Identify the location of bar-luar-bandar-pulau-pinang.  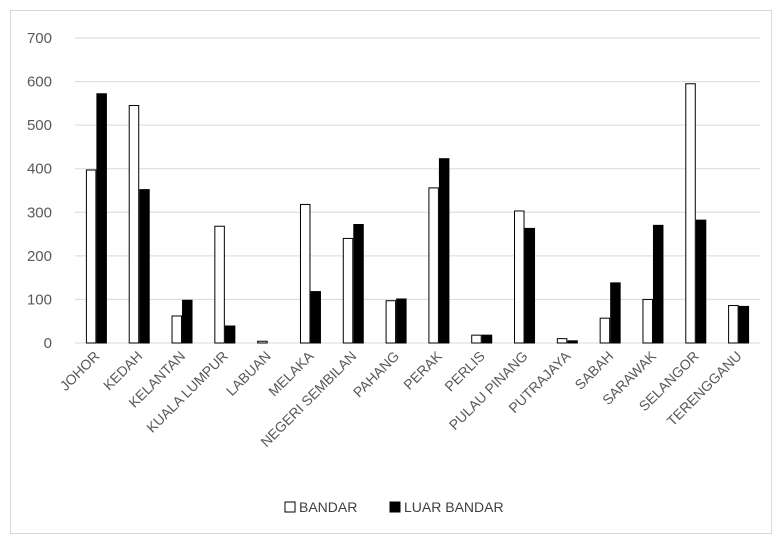
(530, 285).